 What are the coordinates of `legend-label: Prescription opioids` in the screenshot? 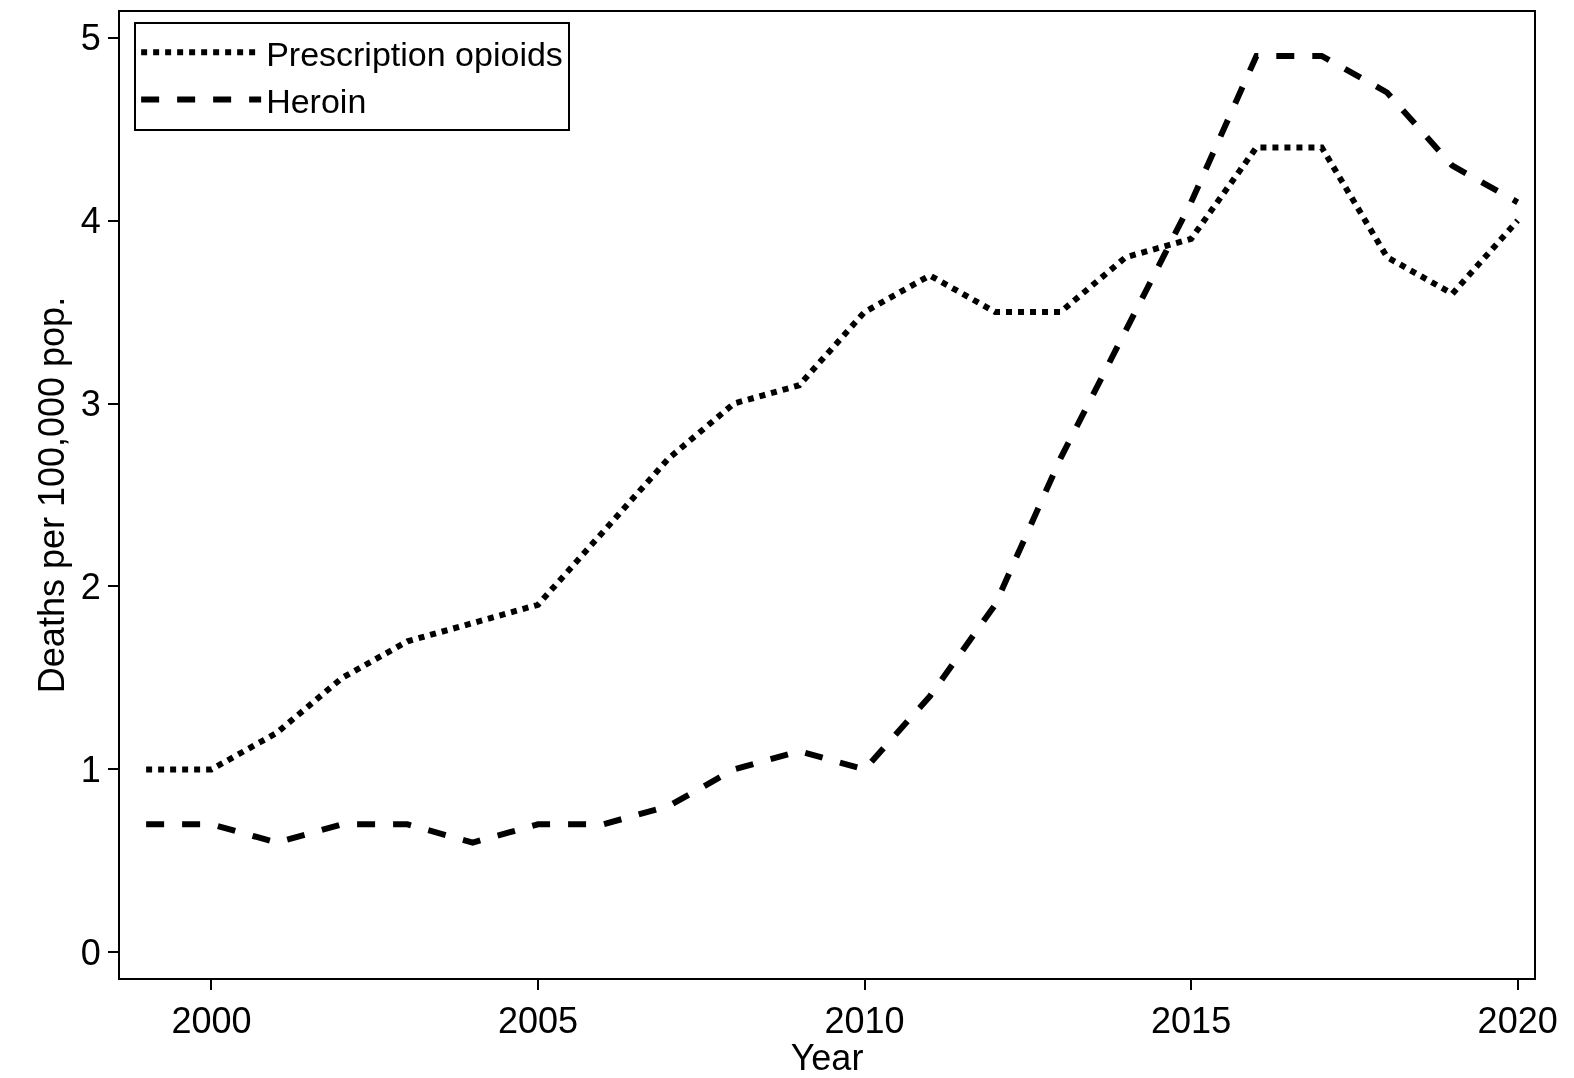 It's located at (414, 53).